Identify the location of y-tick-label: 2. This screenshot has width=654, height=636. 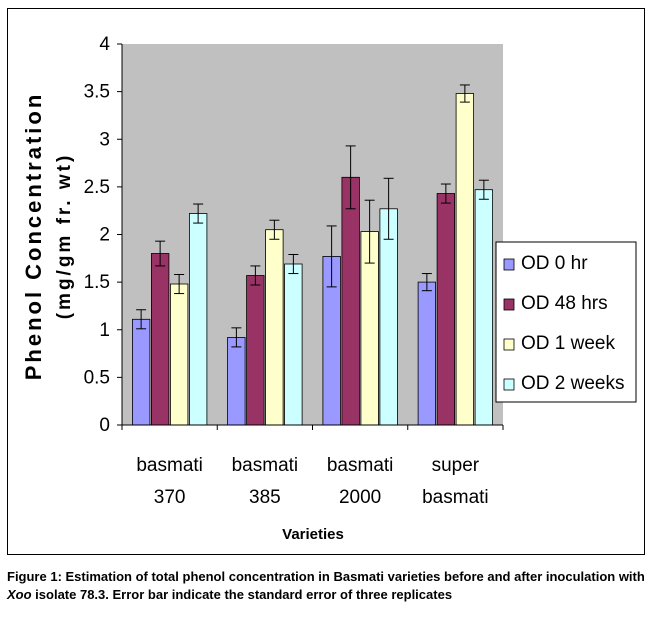
(104, 235).